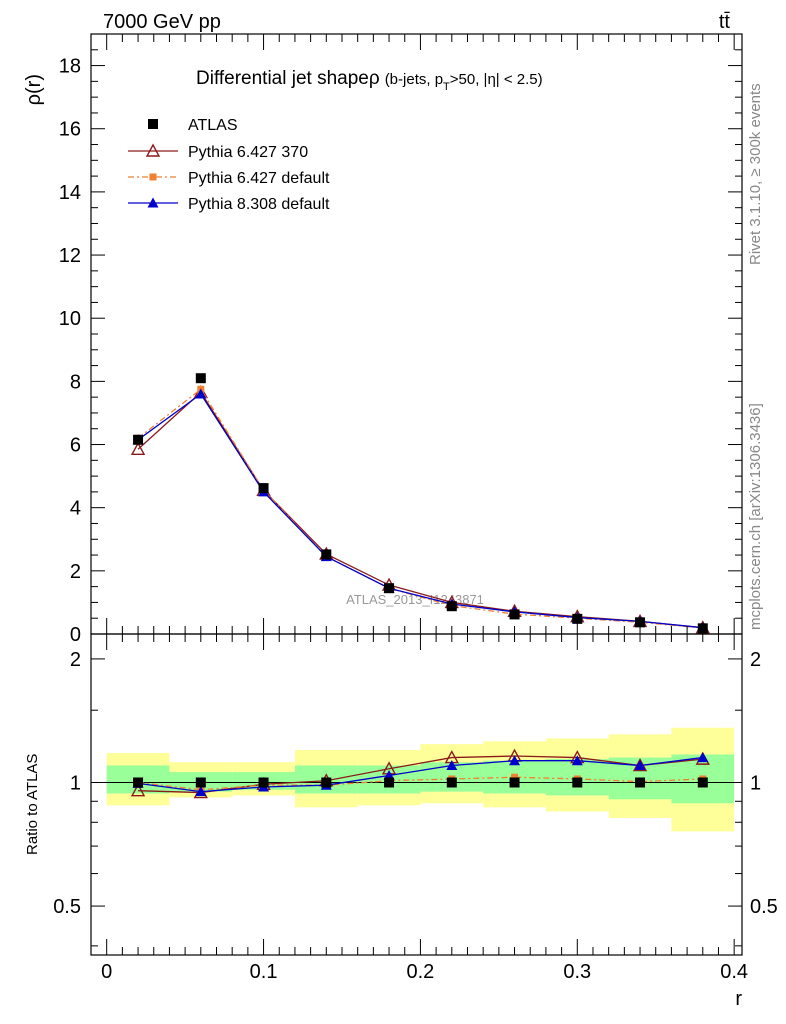  Describe the element at coordinates (496, 79) in the screenshot. I see `title-sub-b: >50, |η| < 2.5)` at that location.